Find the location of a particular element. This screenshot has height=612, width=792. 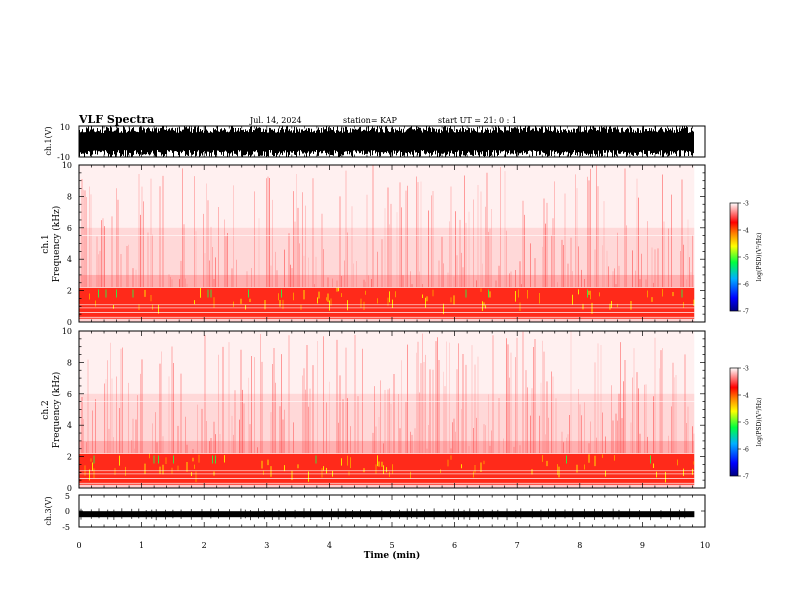

ch1-wave-ylabel: ch.1(V) is located at coordinates (48, 140).